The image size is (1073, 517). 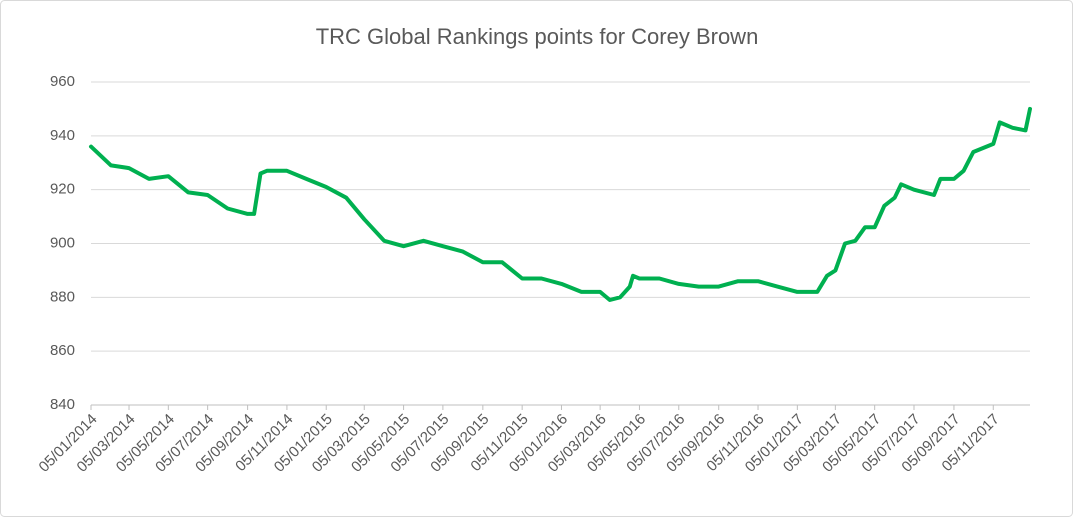 What do you see at coordinates (62, 242) in the screenshot?
I see `y-tick-label: 900` at bounding box center [62, 242].